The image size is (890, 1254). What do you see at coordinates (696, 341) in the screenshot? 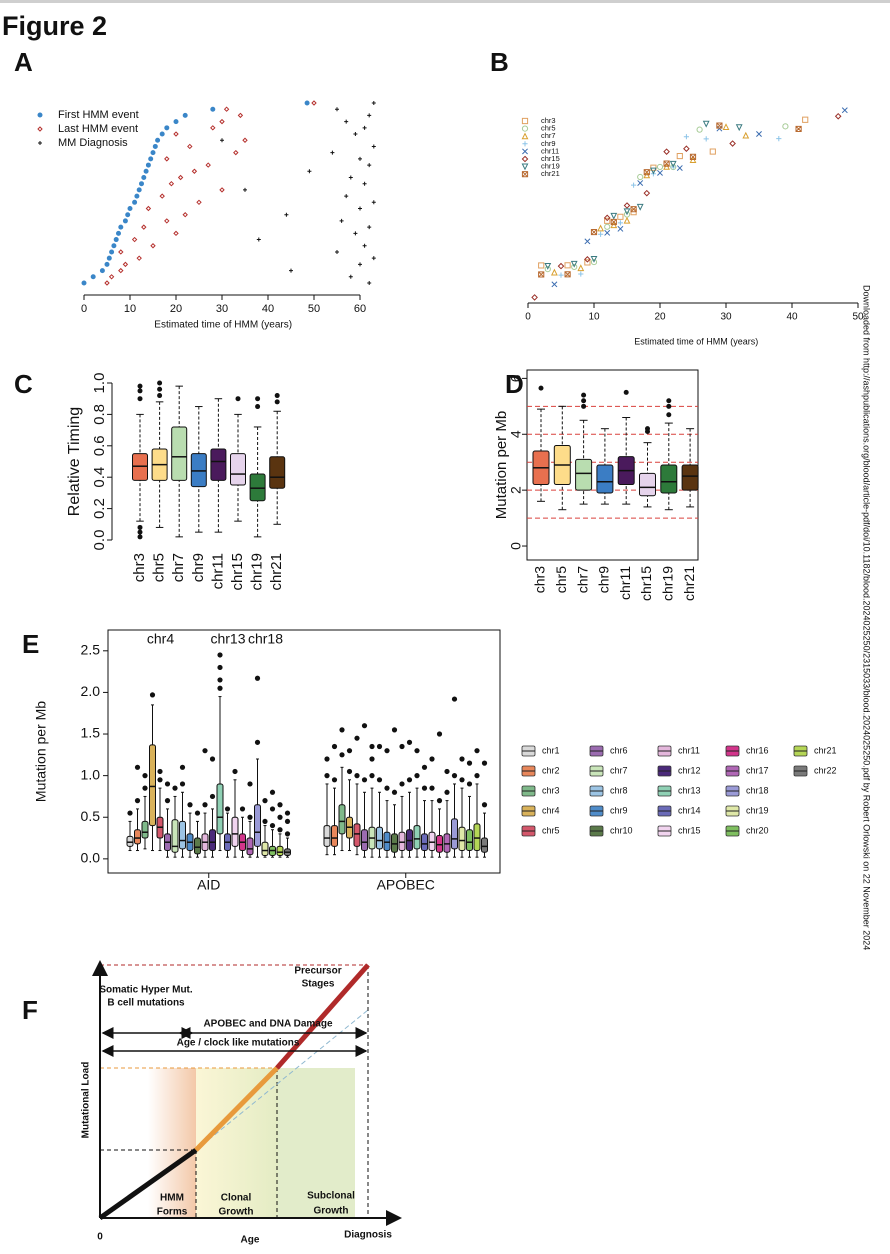
I see `x-axis-label: Estimated time of HMM (years)` at bounding box center [696, 341].